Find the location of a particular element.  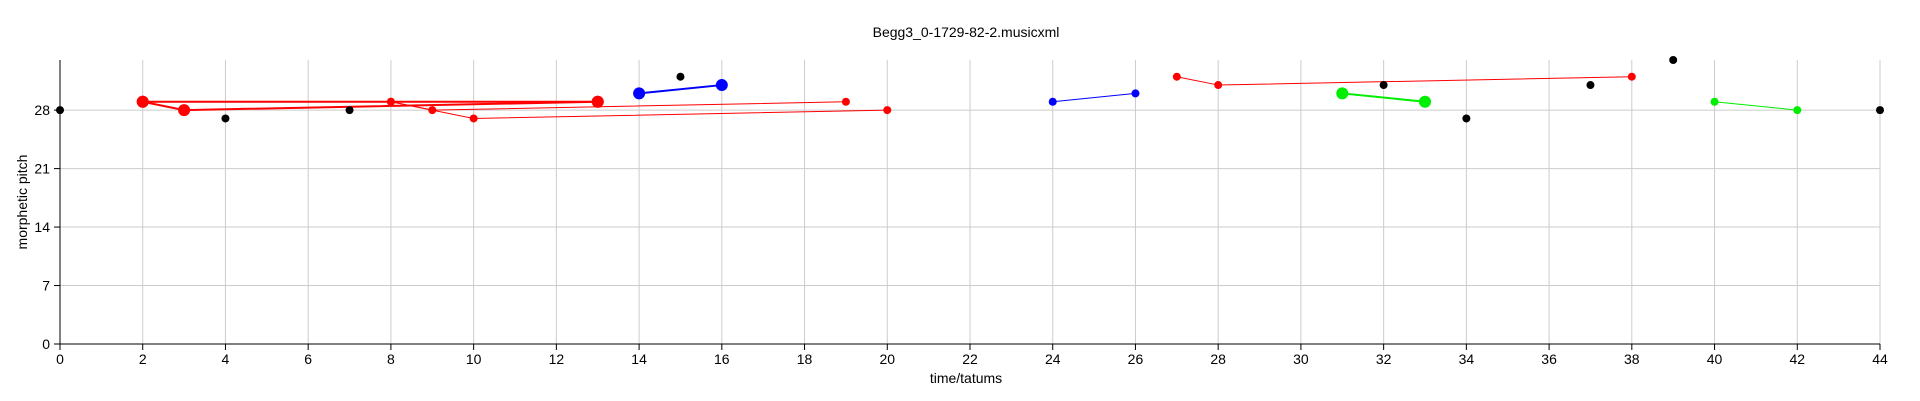

chart-title: Begg3_0-1729-82-2.musicxml is located at coordinates (966, 32).